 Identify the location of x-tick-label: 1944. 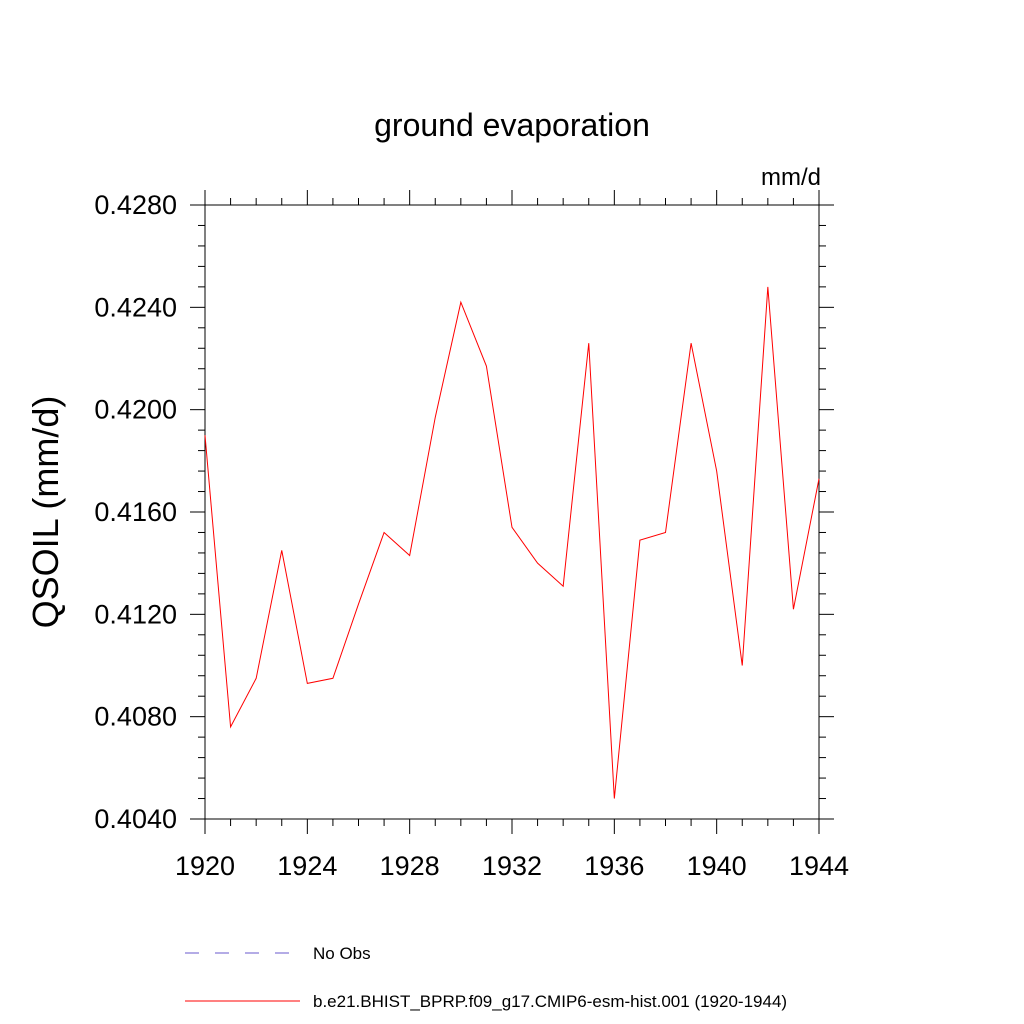
(819, 866).